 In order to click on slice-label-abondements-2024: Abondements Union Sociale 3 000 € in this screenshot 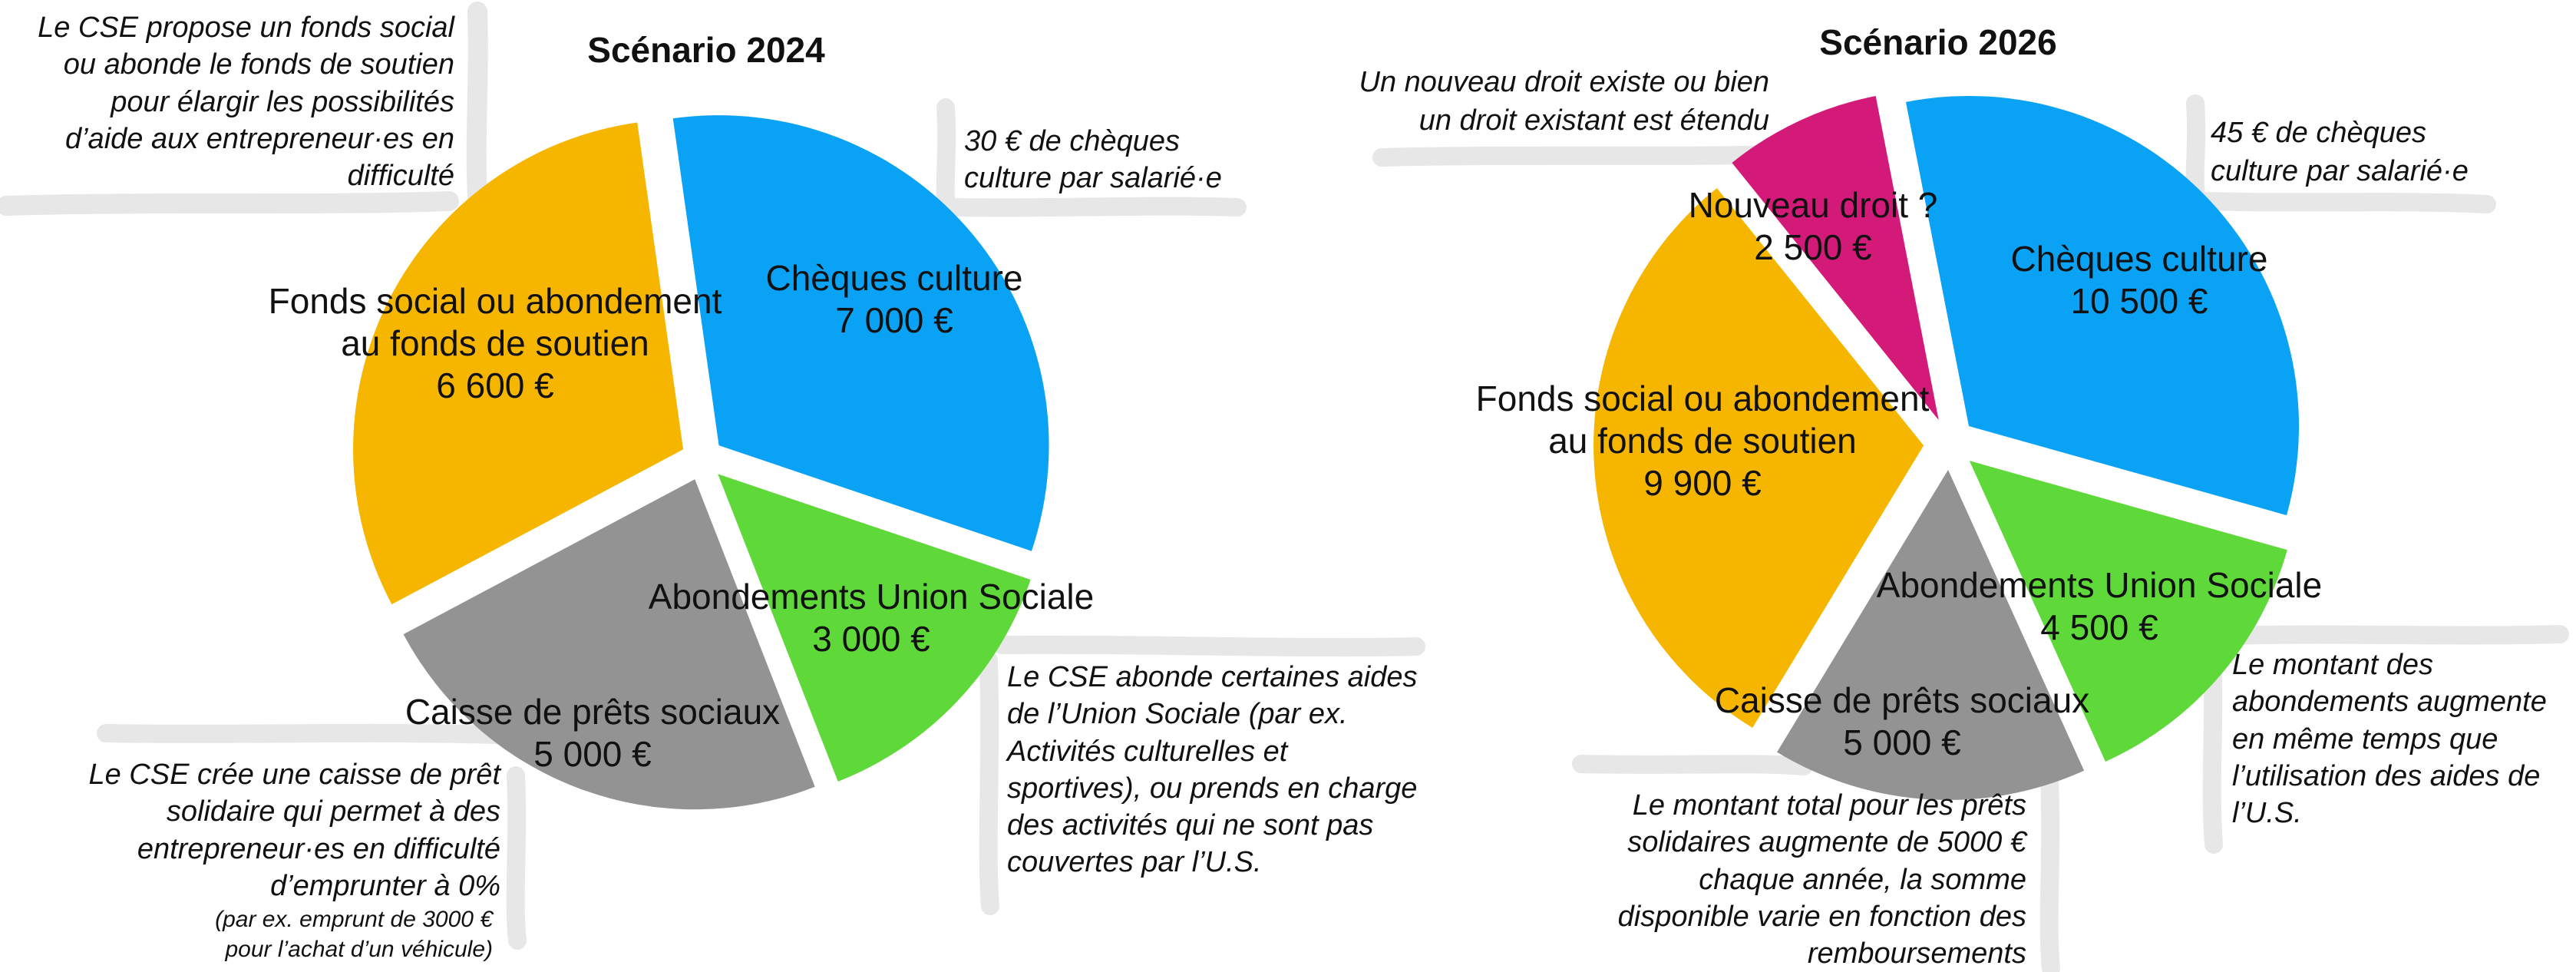, I will do `click(871, 617)`.